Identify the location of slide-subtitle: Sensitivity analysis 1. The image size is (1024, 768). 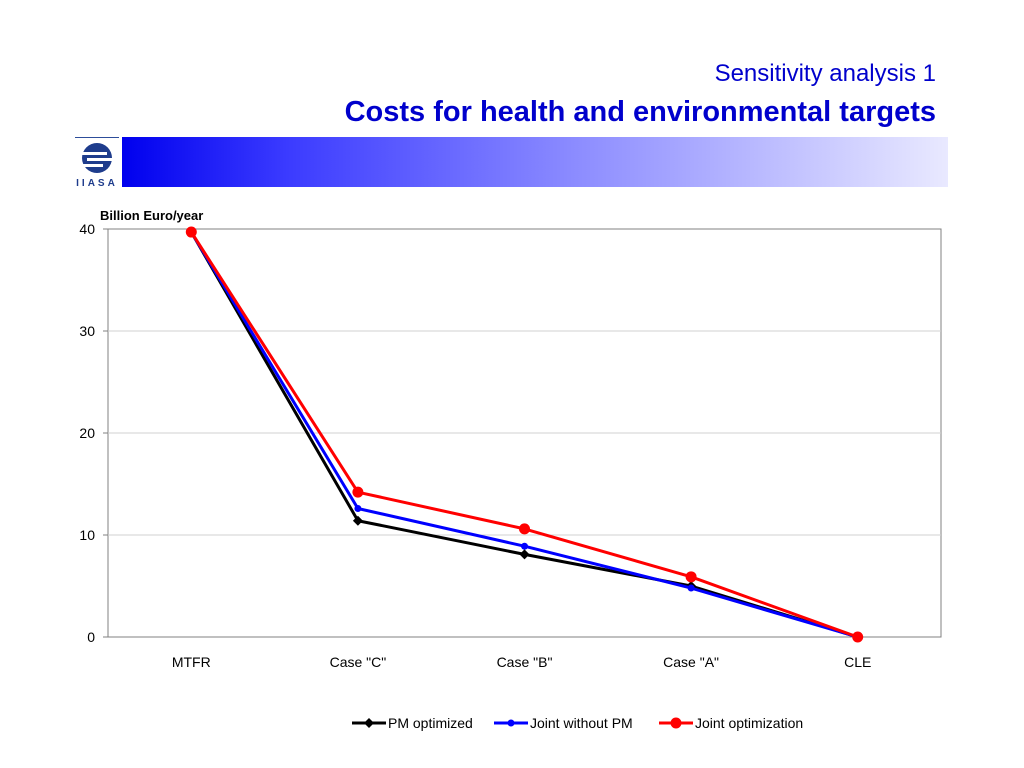
(825, 73).